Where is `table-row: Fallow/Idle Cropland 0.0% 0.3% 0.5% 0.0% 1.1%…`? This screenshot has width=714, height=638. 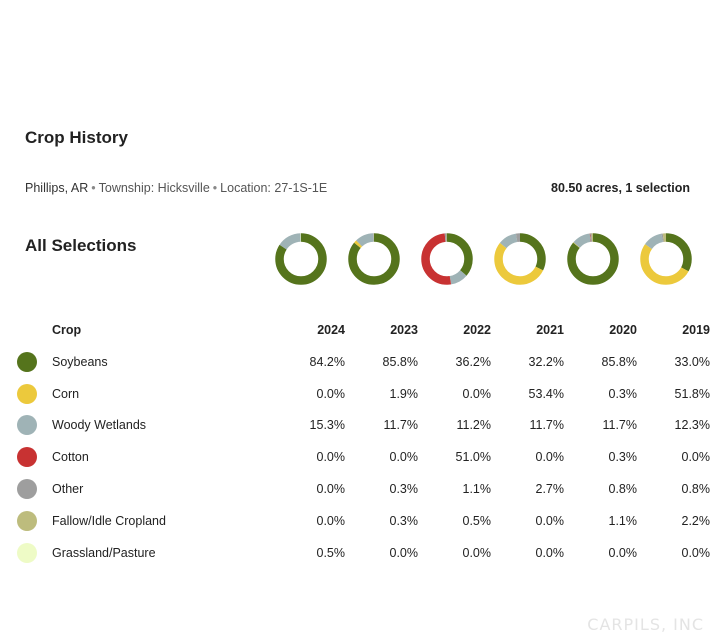
table-row: Fallow/Idle Cropland 0.0% 0.3% 0.5% 0.0% 1.1%… is located at coordinates (355, 521).